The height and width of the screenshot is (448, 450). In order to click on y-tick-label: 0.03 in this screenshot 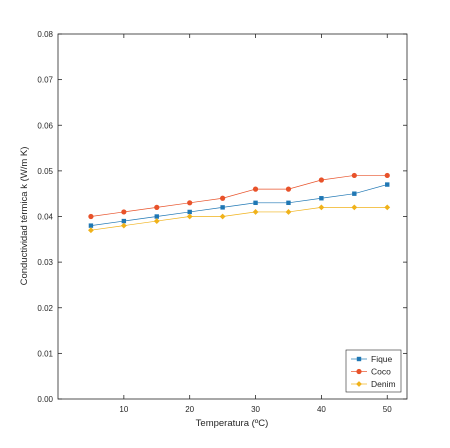, I will do `click(45, 262)`.